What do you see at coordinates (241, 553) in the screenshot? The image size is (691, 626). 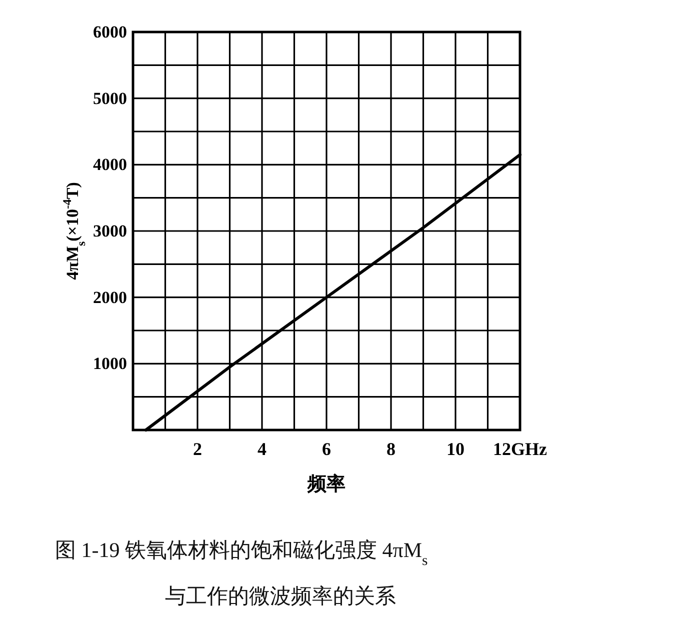 I see `caption: 图 1-19 铁氧体材料的饱和磁化强度 4πM$_{s}$` at bounding box center [241, 553].